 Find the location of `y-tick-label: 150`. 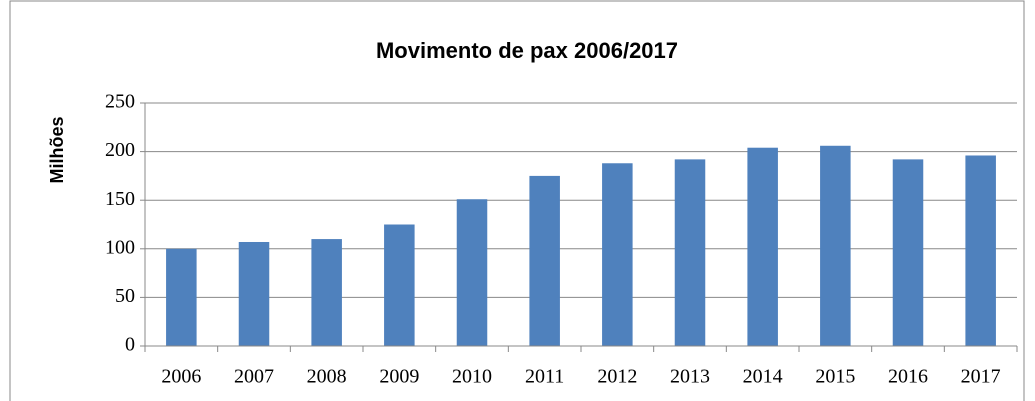

y-tick-label: 150 is located at coordinates (120, 199).